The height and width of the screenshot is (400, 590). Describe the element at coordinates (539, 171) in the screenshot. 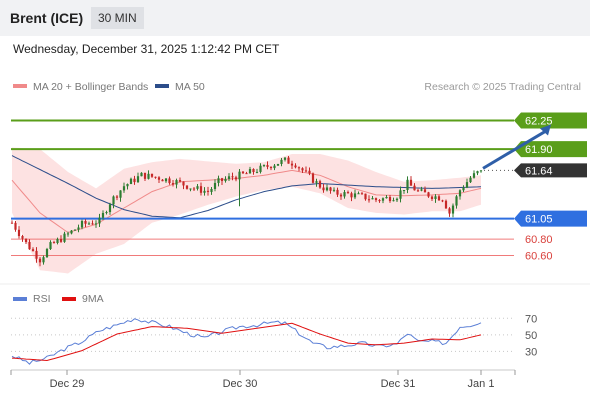

I see `current-price-label: 61.64` at that location.